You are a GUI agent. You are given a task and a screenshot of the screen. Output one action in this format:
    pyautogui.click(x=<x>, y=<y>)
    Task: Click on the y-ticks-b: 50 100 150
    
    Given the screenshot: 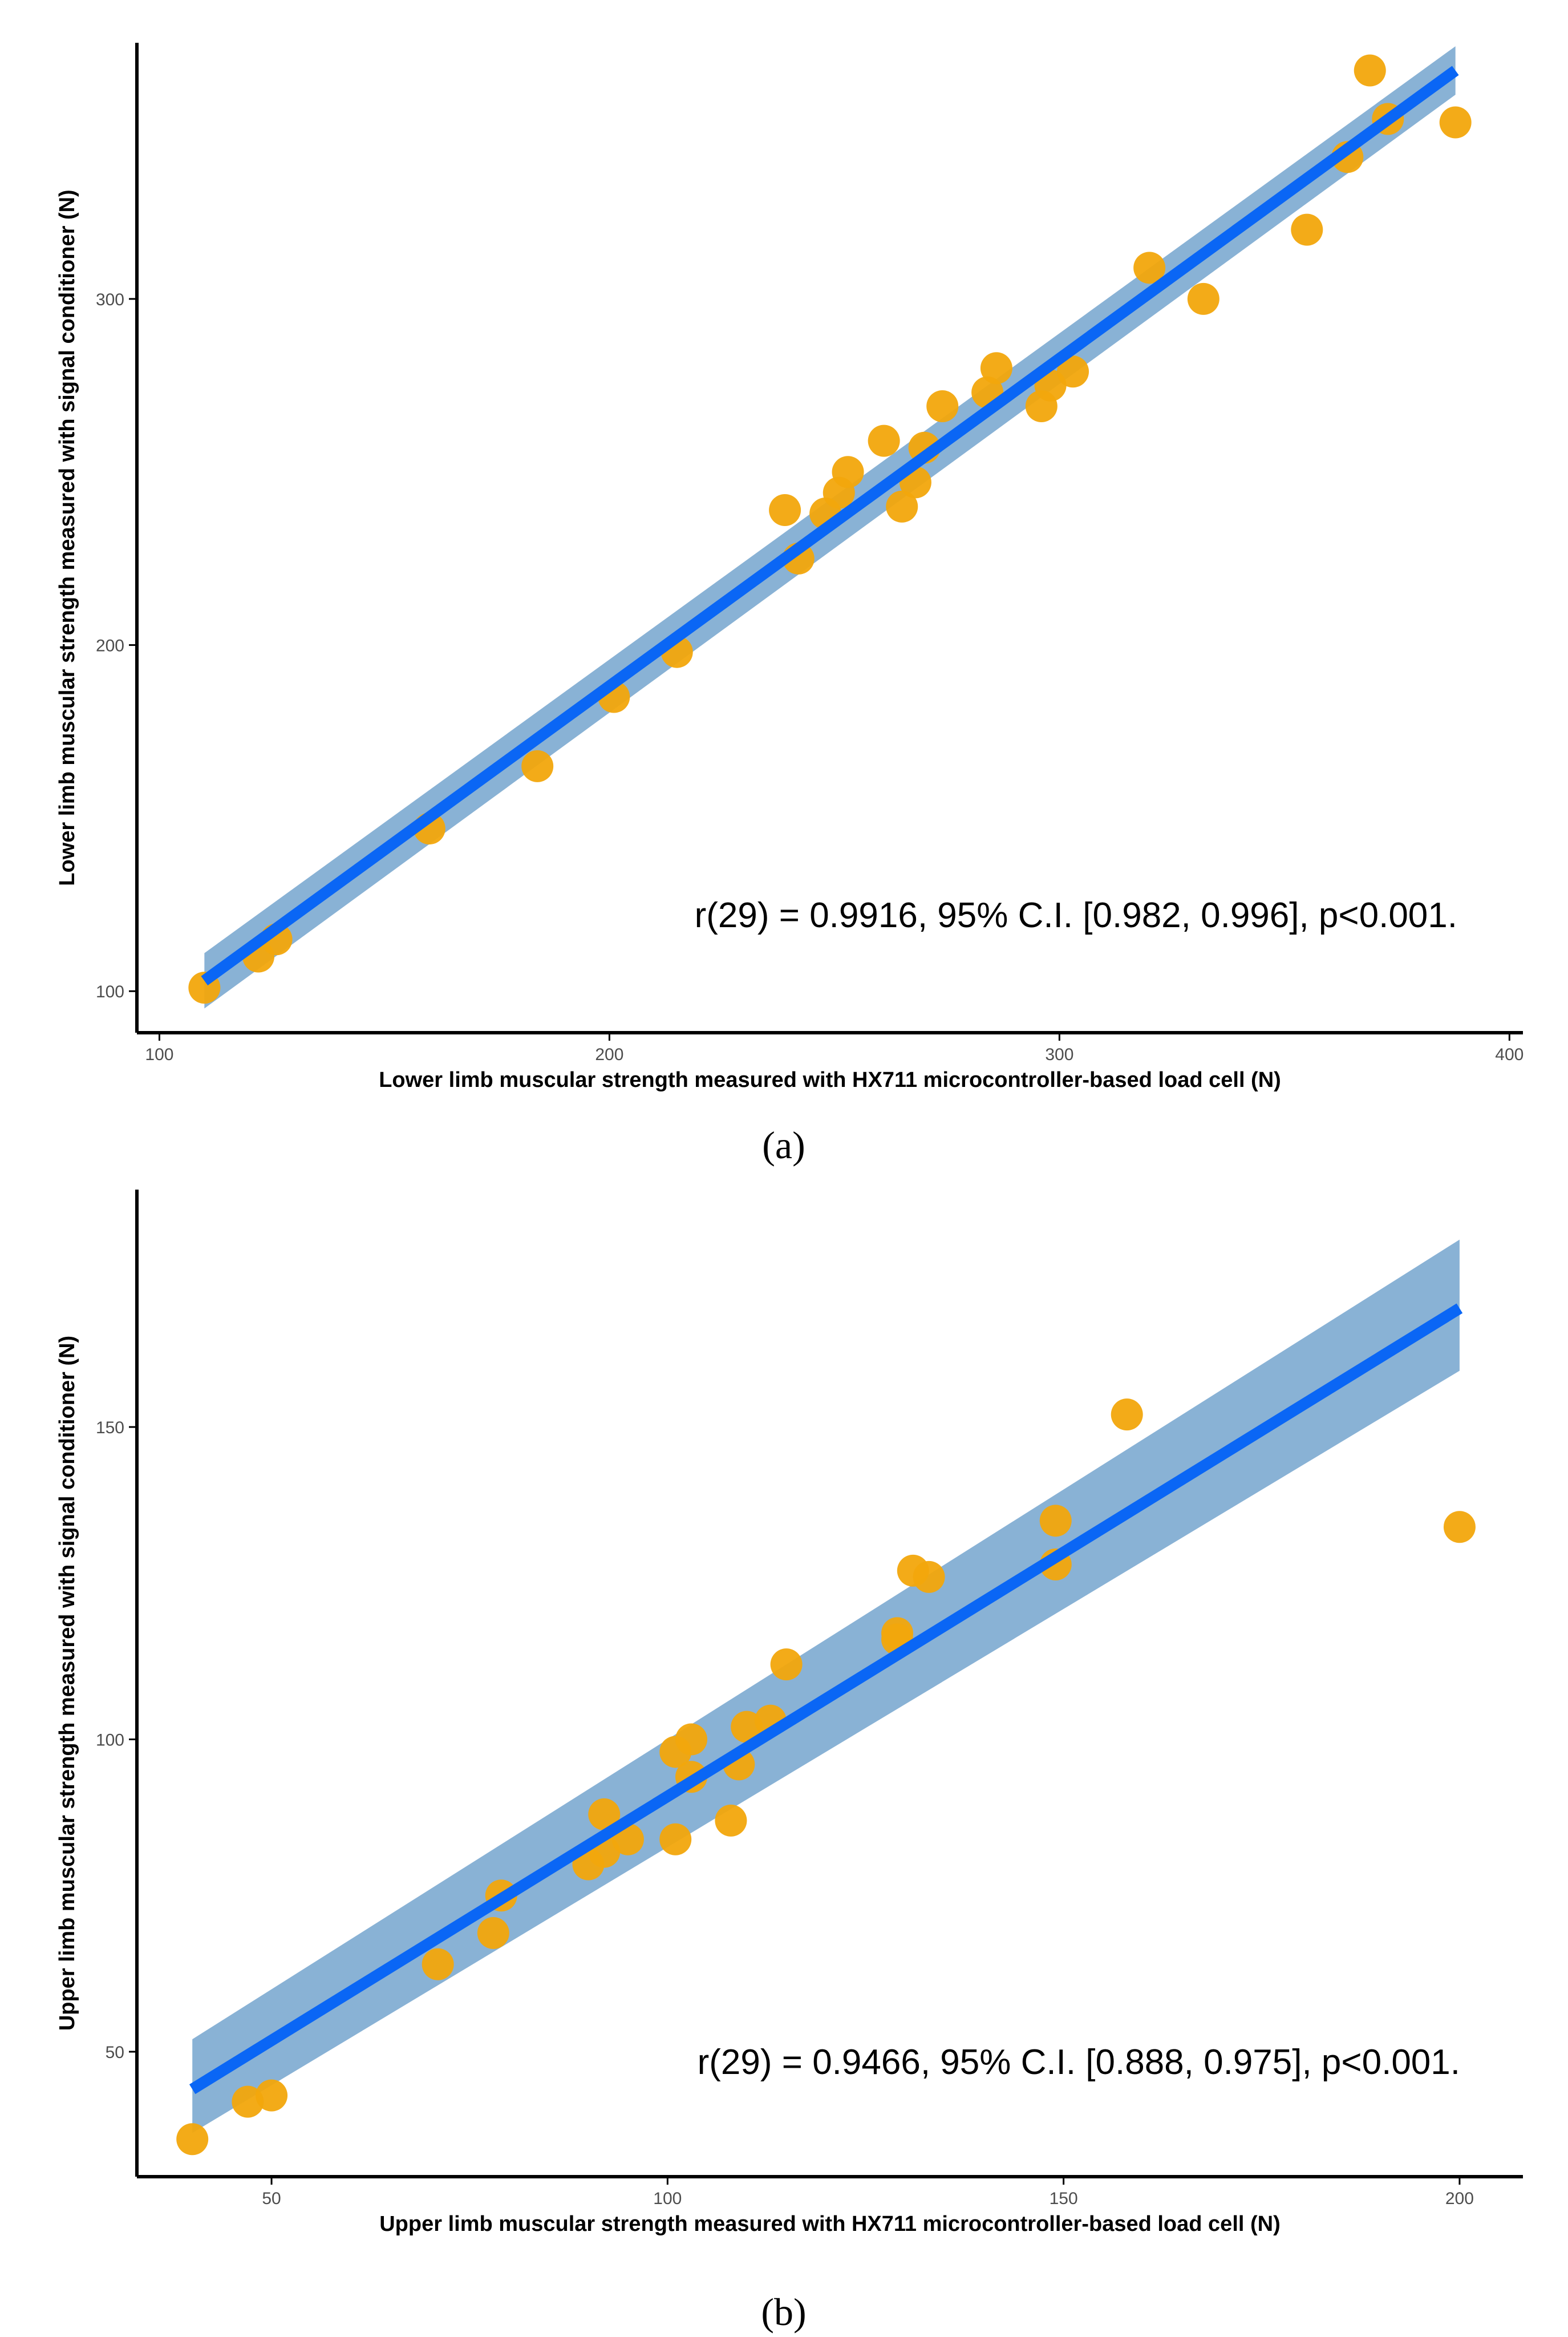 What is the action you would take?
    pyautogui.click(x=116, y=1740)
    